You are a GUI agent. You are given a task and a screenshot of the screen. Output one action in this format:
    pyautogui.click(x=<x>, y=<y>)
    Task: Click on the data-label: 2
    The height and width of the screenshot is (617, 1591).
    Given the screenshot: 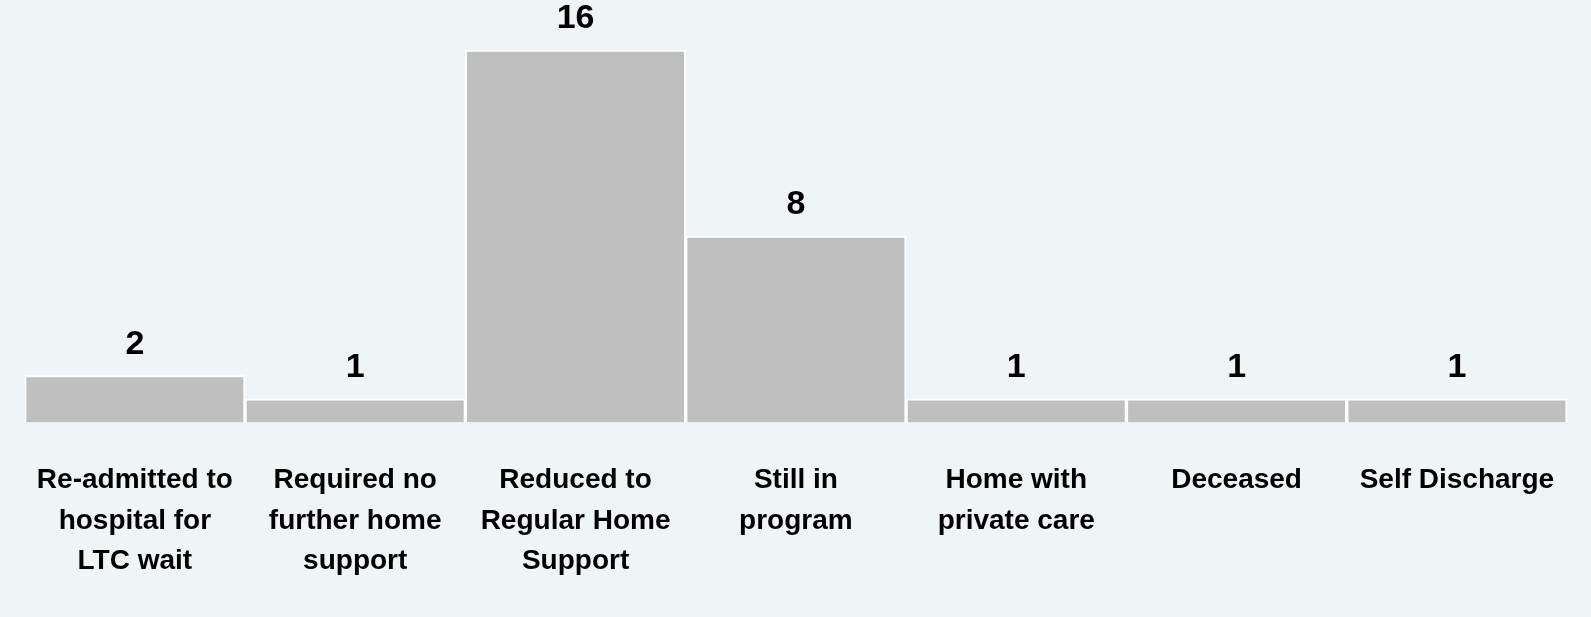 What is the action you would take?
    pyautogui.click(x=135, y=342)
    